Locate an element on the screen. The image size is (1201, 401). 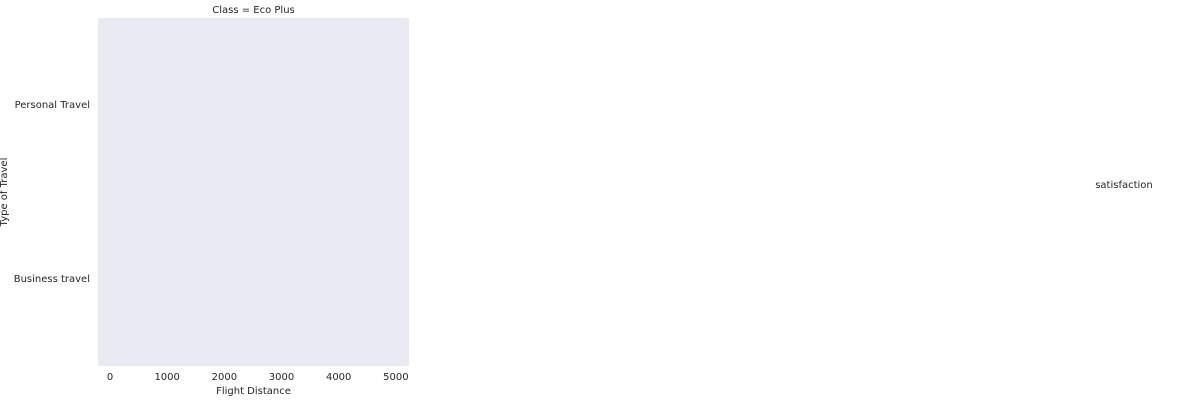
x-tick-label: 4000 is located at coordinates (338, 377).